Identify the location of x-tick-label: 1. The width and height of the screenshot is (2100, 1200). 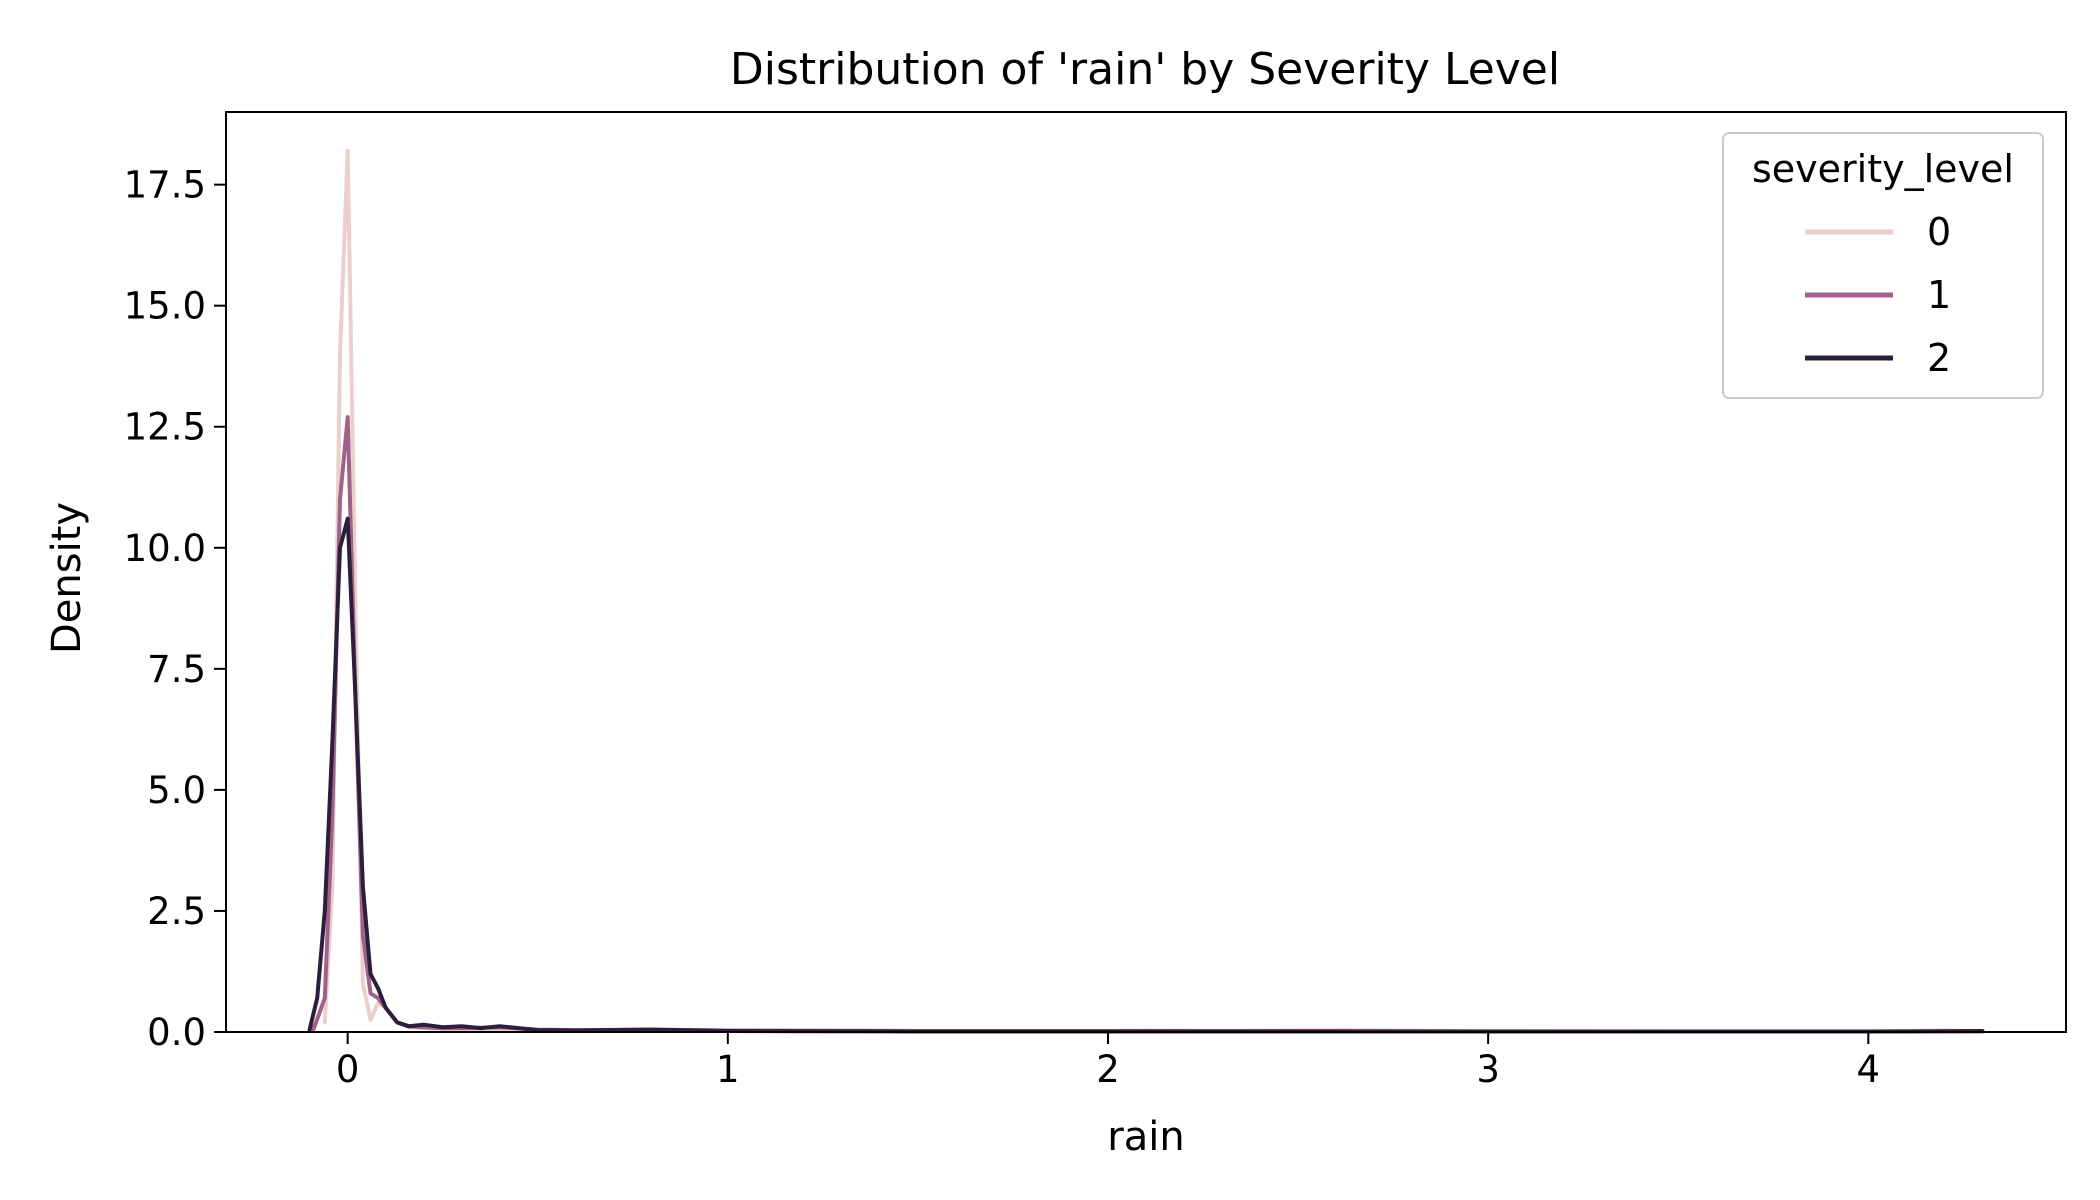
(728, 1069).